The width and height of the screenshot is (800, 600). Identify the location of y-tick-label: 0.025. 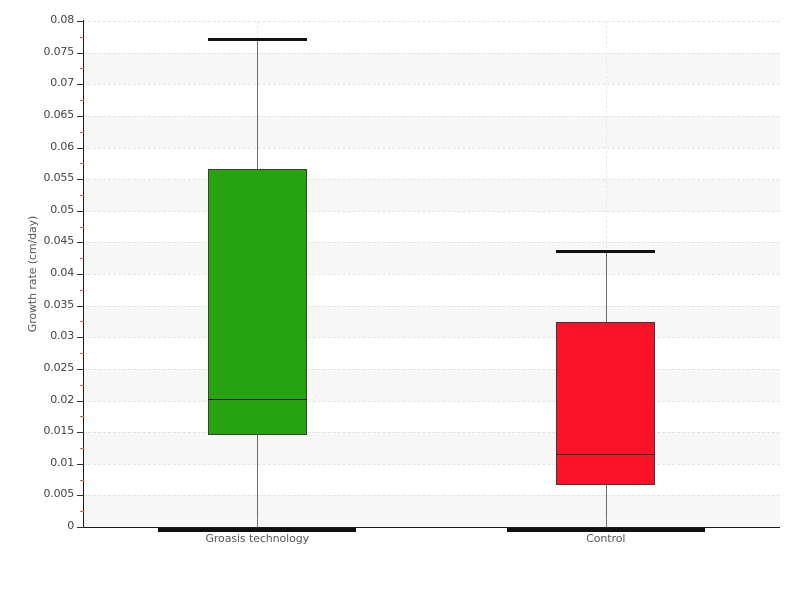
(59, 367).